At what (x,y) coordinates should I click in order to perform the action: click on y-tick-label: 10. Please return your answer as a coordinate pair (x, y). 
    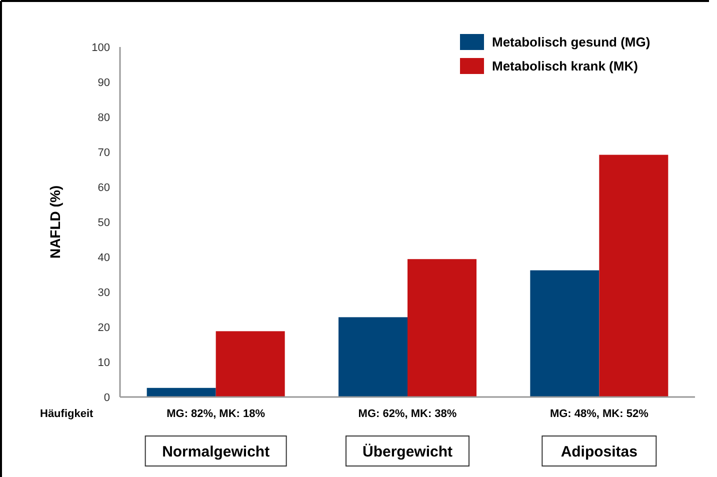
    Looking at the image, I should click on (104, 362).